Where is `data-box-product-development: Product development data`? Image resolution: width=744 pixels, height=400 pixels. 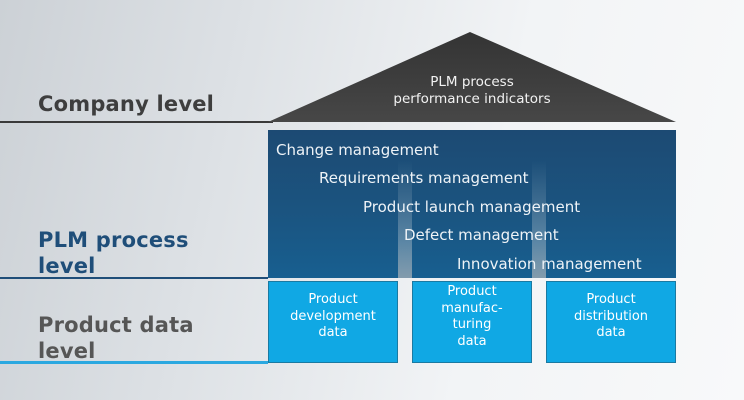
data-box-product-development: Product development data is located at coordinates (333, 322).